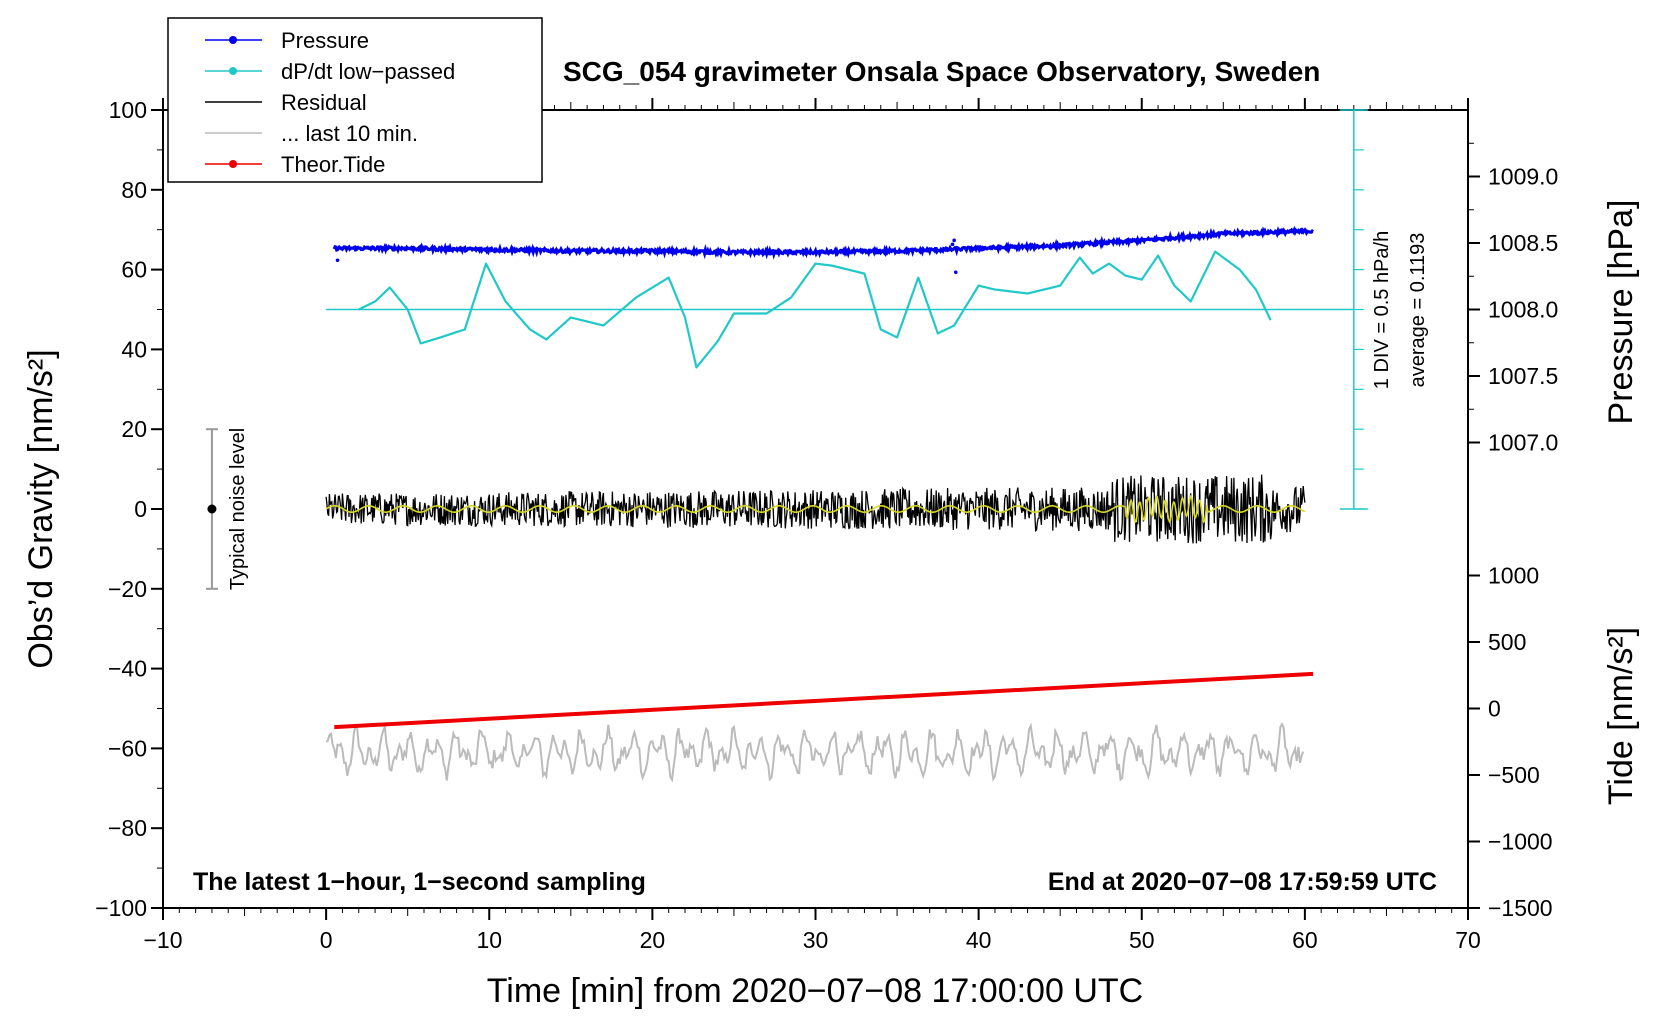  I want to click on legend-label: Residual, so click(324, 102).